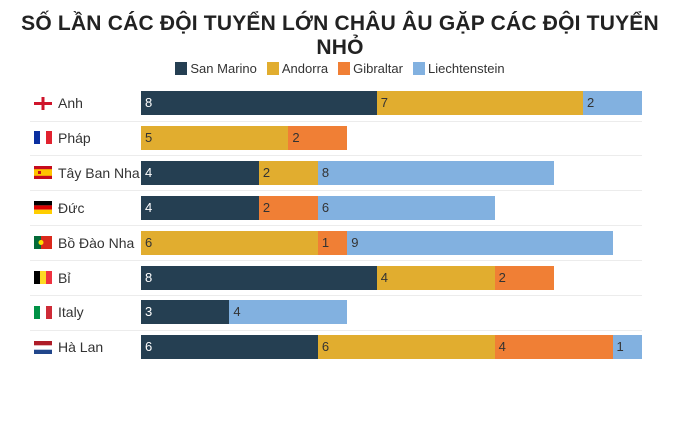 This screenshot has height=421, width=680. I want to click on bar-segment-andorra: 4, so click(435, 277).